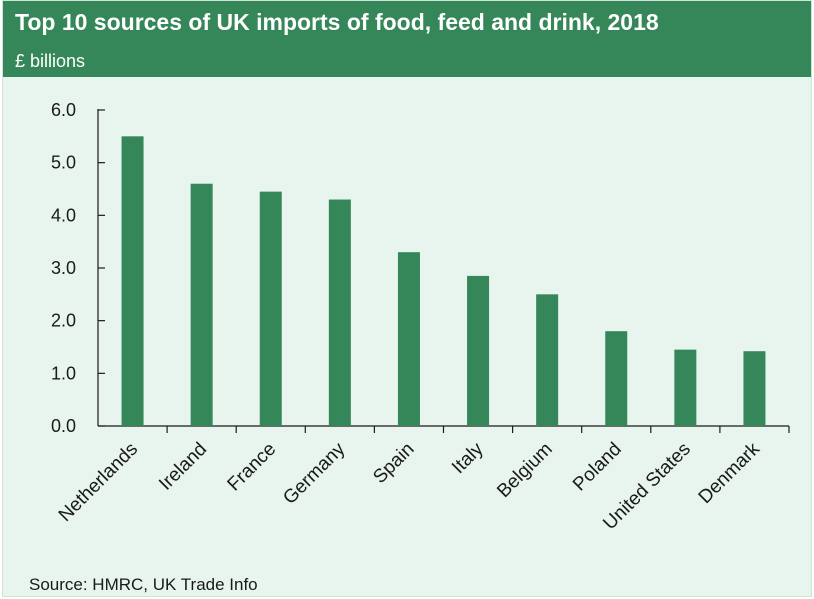 The width and height of the screenshot is (814, 599). What do you see at coordinates (314, 473) in the screenshot?
I see `x-category-label: Germany` at bounding box center [314, 473].